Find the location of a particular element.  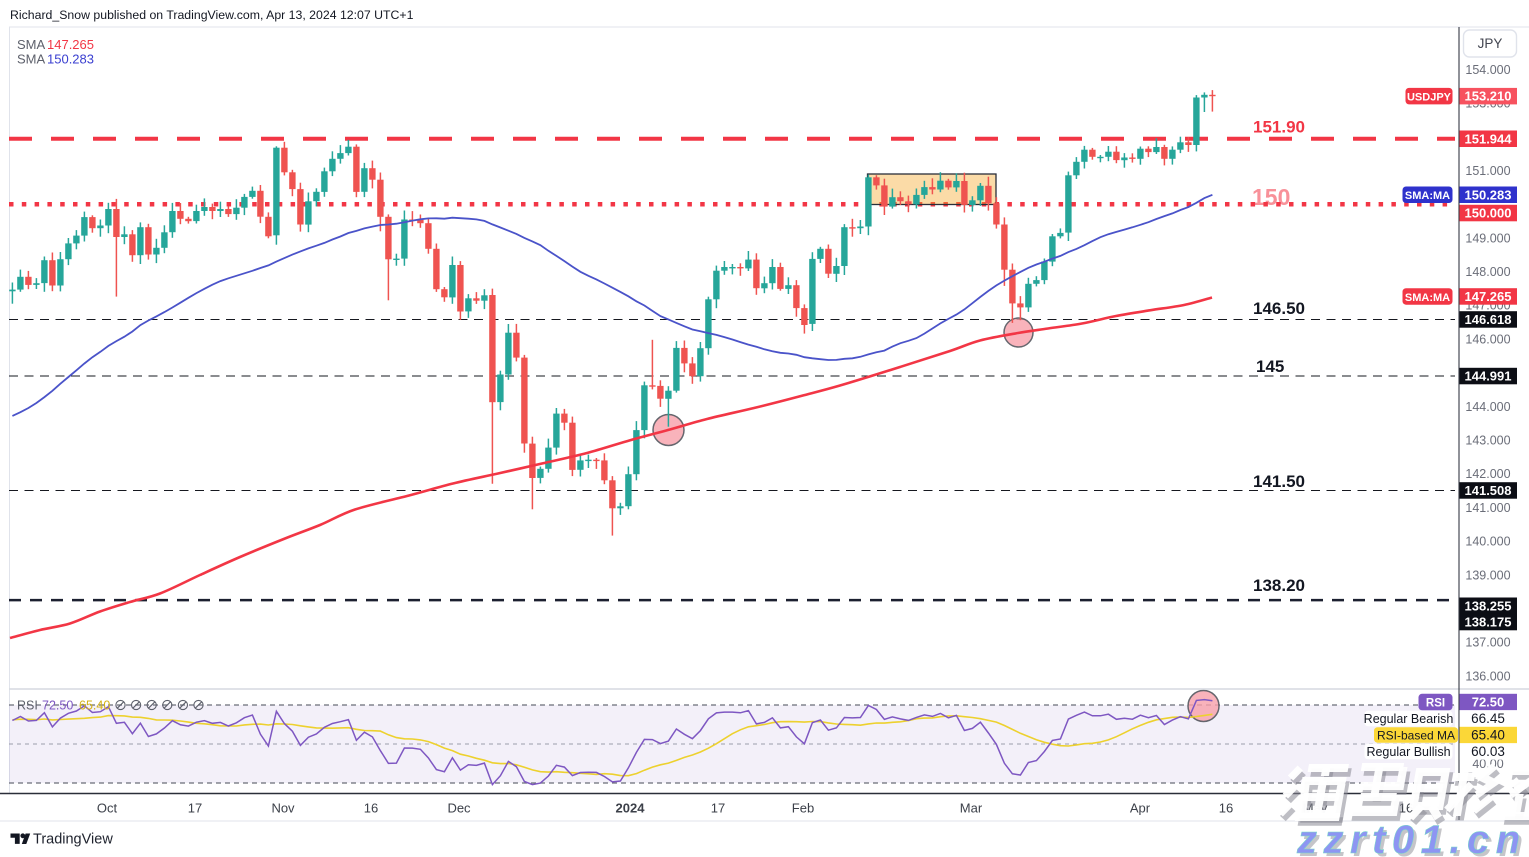

svg-text: 141.000 is located at coordinates (1487, 508).